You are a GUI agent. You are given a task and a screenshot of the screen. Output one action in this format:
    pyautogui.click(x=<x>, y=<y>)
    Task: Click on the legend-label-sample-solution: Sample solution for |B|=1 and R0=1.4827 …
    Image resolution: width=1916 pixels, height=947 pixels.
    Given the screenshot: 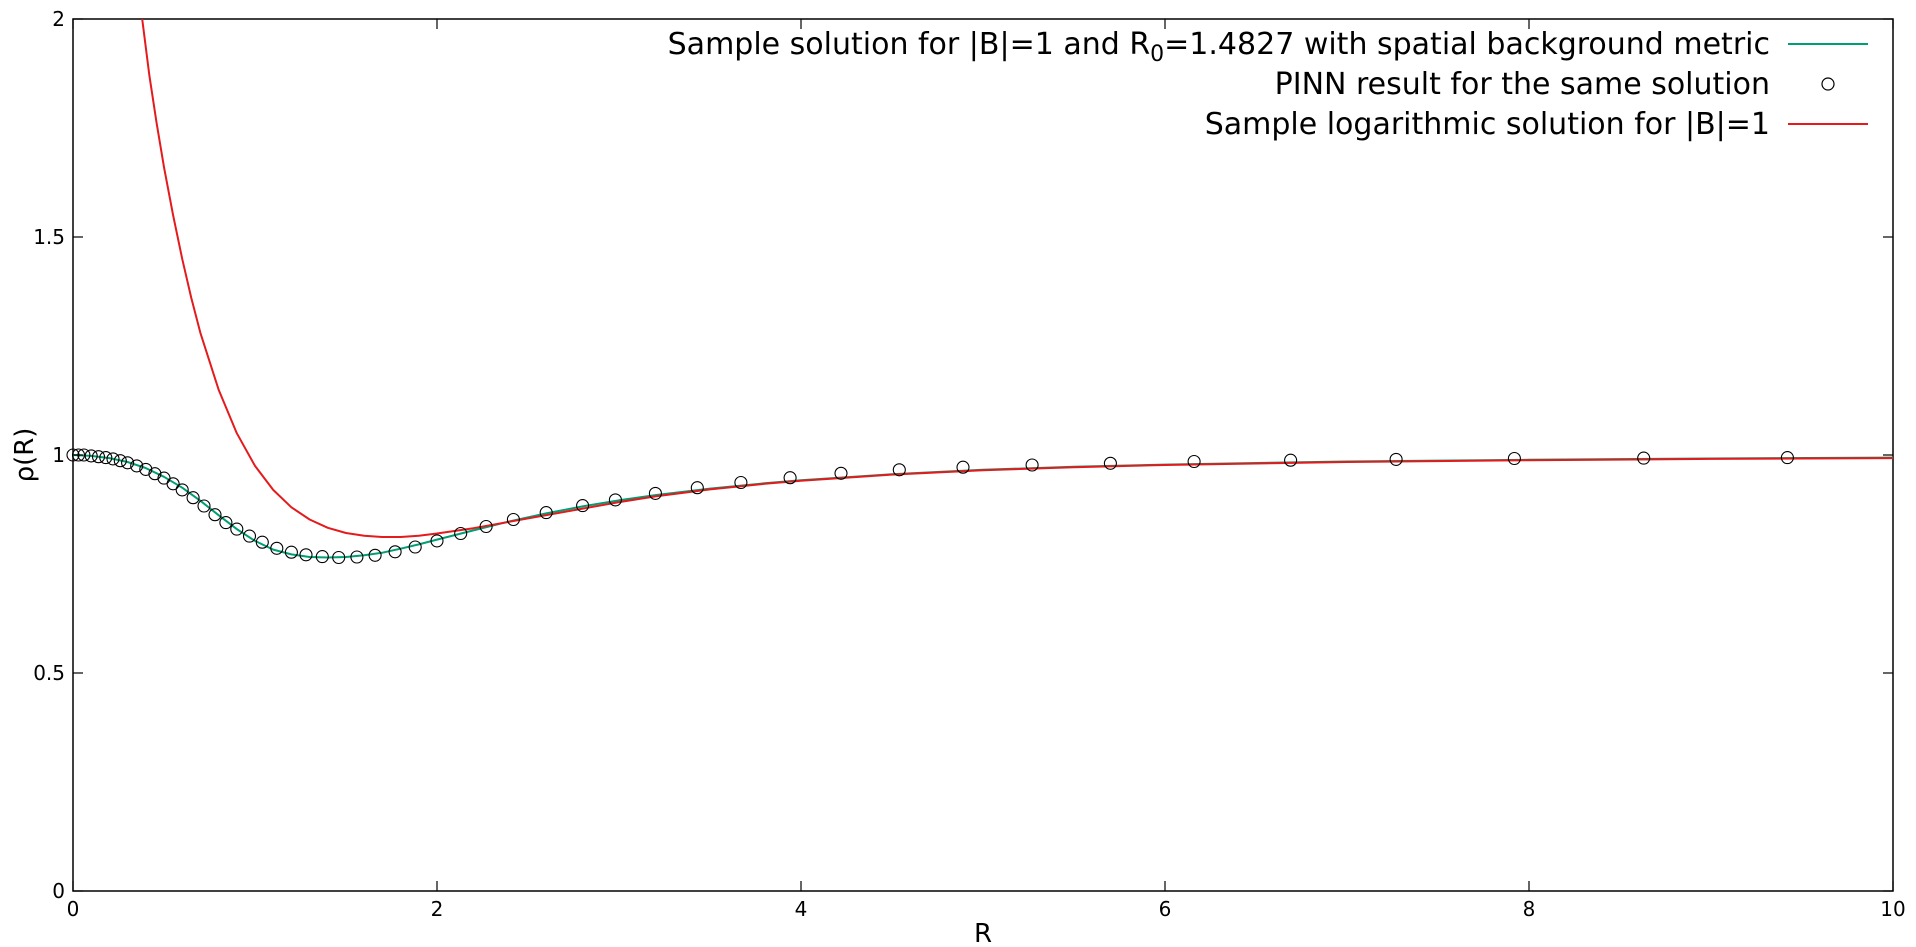 What is the action you would take?
    pyautogui.click(x=1219, y=47)
    